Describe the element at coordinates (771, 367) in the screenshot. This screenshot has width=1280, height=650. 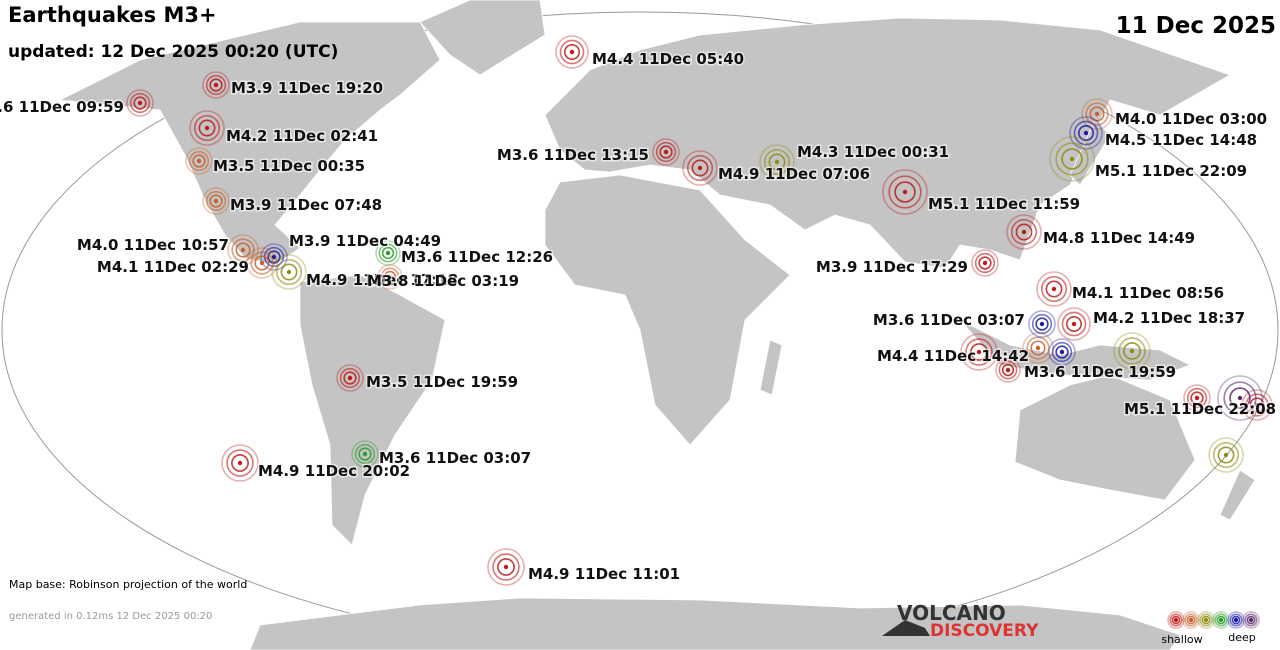
I see `madagascar` at that location.